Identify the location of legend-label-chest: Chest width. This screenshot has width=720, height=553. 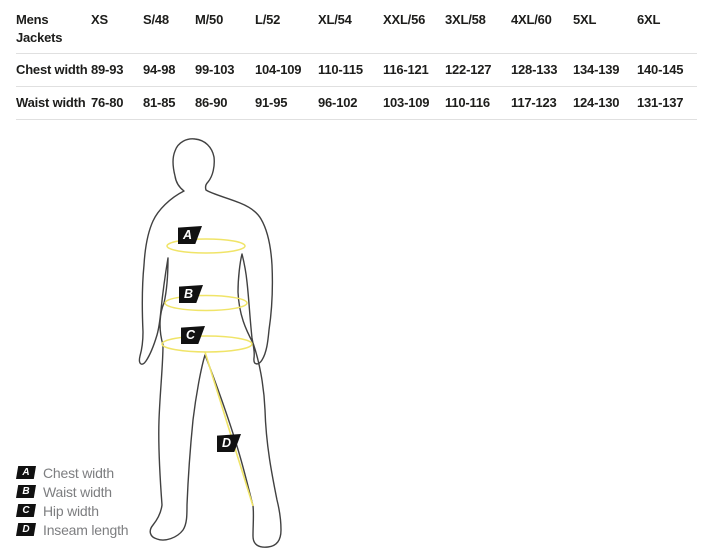
(78, 472).